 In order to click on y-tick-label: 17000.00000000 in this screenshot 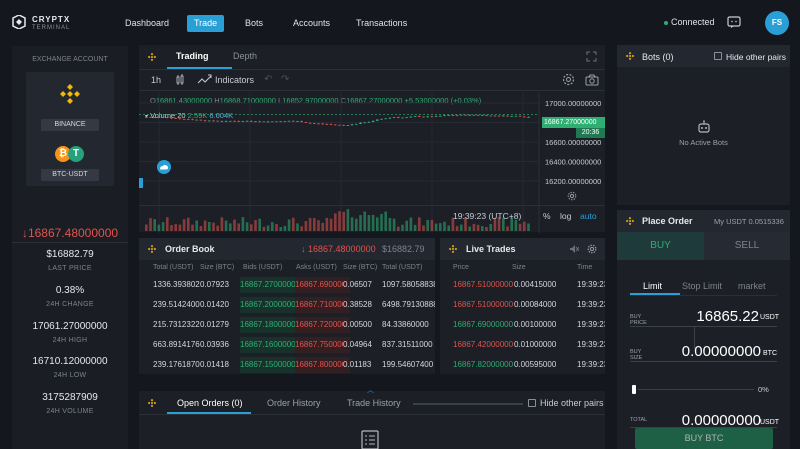, I will do `click(573, 103)`.